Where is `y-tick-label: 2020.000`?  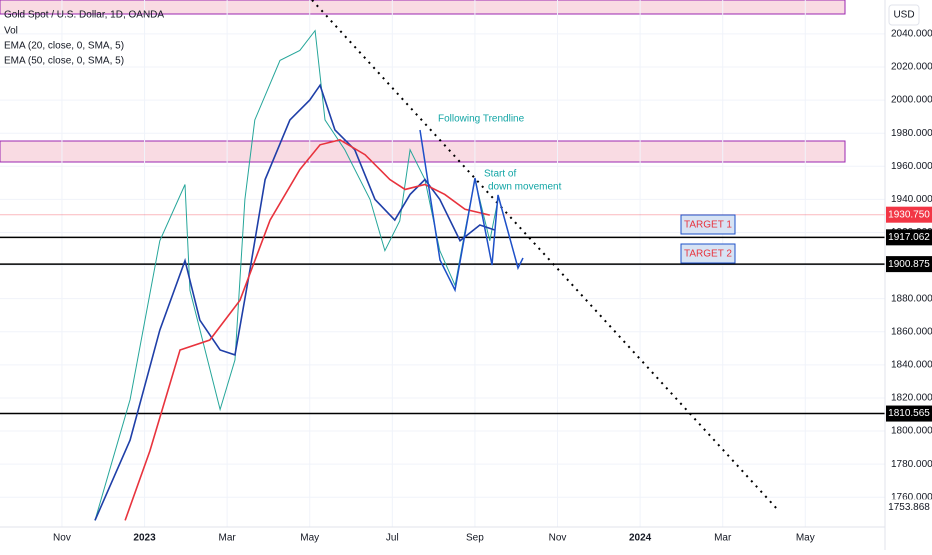
y-tick-label: 2020.000 is located at coordinates (911, 67).